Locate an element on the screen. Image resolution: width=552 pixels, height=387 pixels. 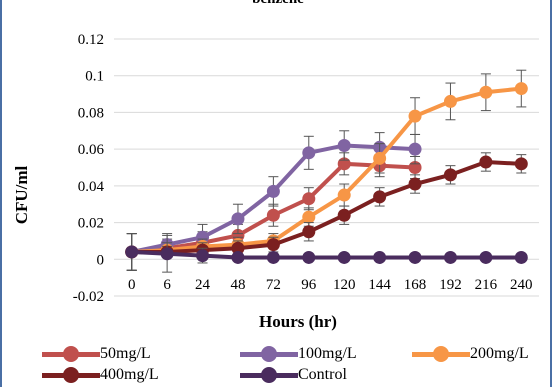
x-axis-title: Hours (hr) is located at coordinates (298, 321).